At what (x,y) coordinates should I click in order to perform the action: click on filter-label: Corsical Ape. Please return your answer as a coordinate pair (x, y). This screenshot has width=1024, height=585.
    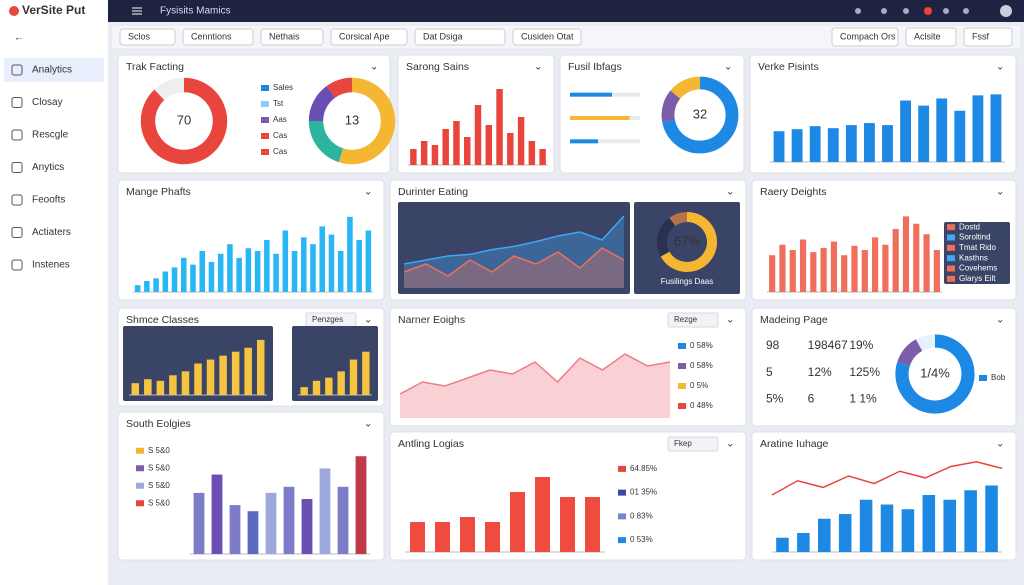
    Looking at the image, I should click on (364, 36).